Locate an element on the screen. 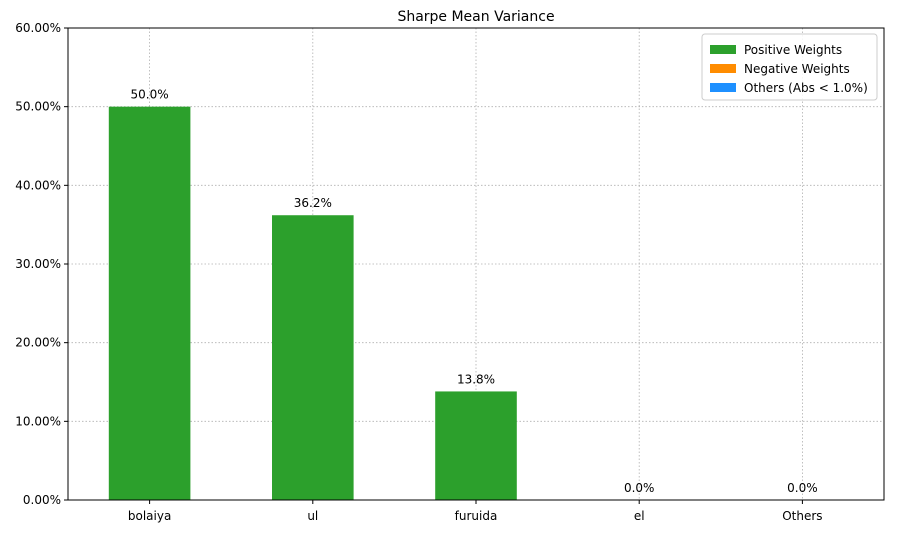  x-tick-label: Others is located at coordinates (802, 516).